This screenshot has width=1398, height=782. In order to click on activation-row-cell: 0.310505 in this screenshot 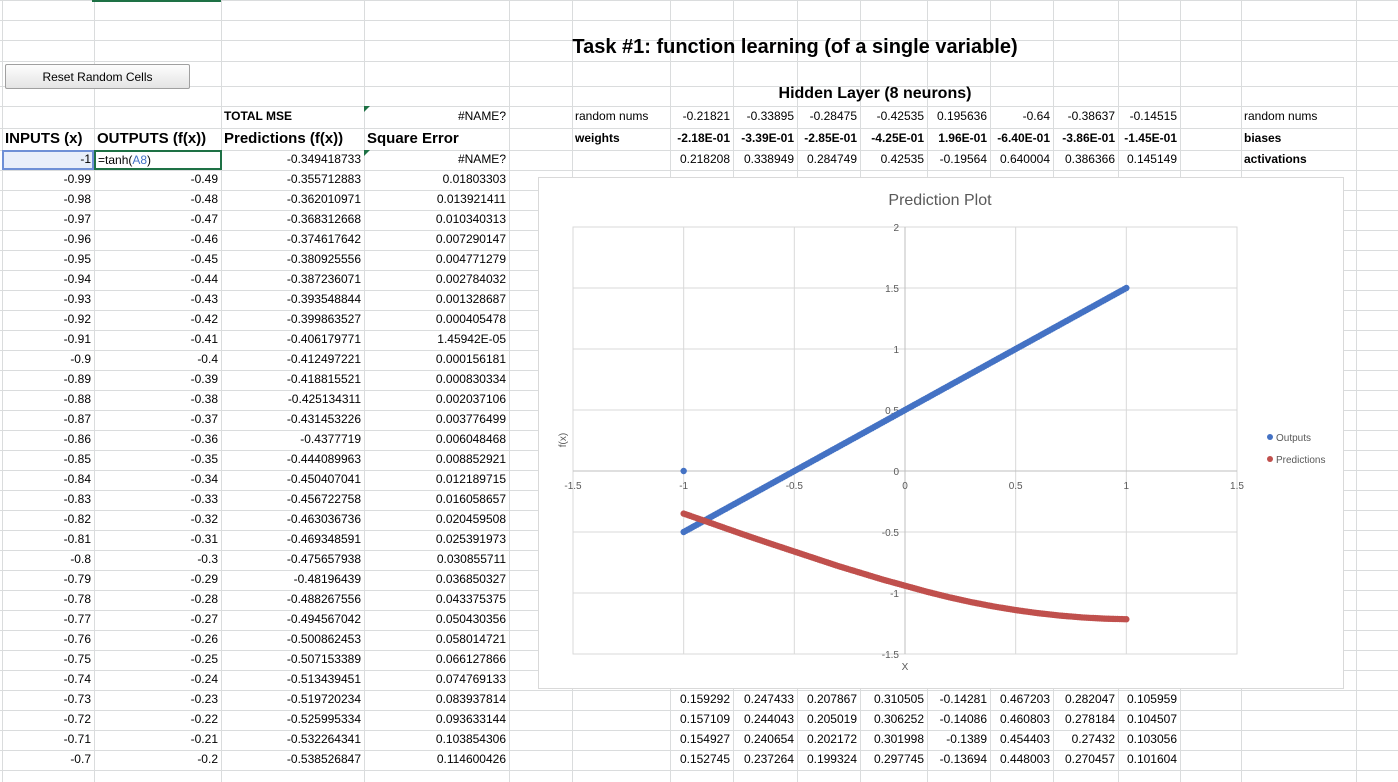, I will do `click(898, 699)`.